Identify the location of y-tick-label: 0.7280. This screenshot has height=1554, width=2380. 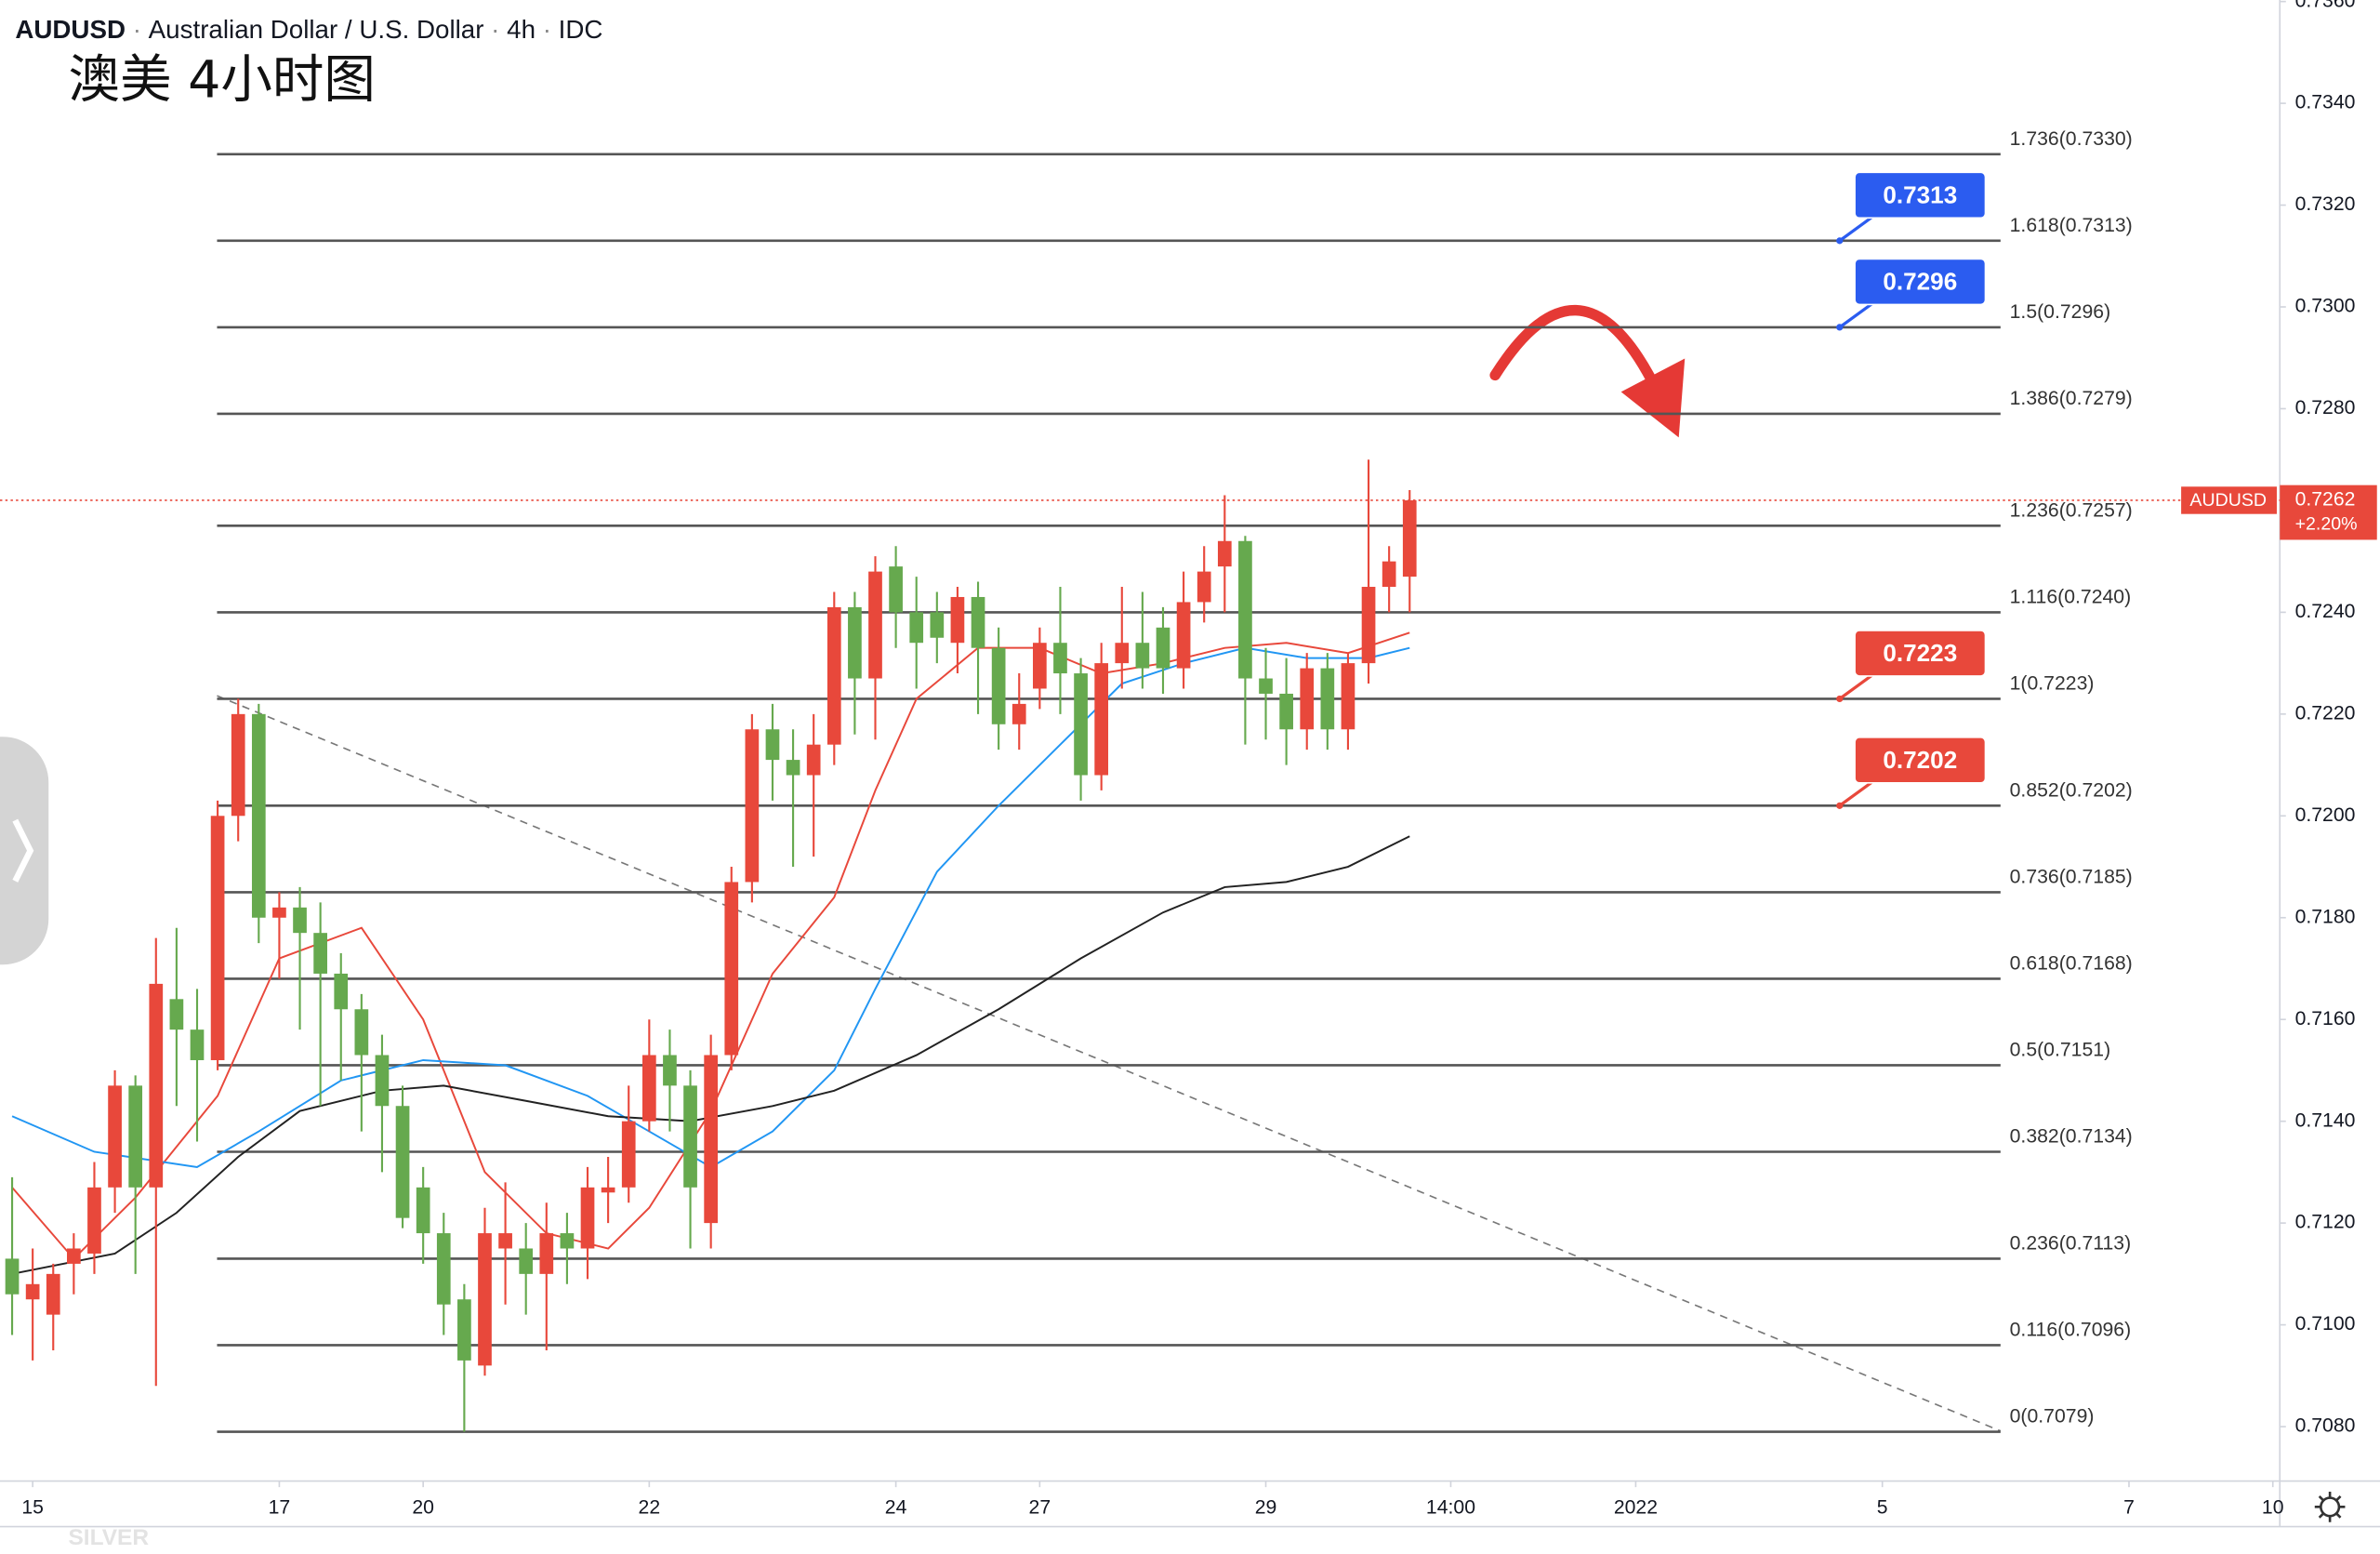
(2325, 407).